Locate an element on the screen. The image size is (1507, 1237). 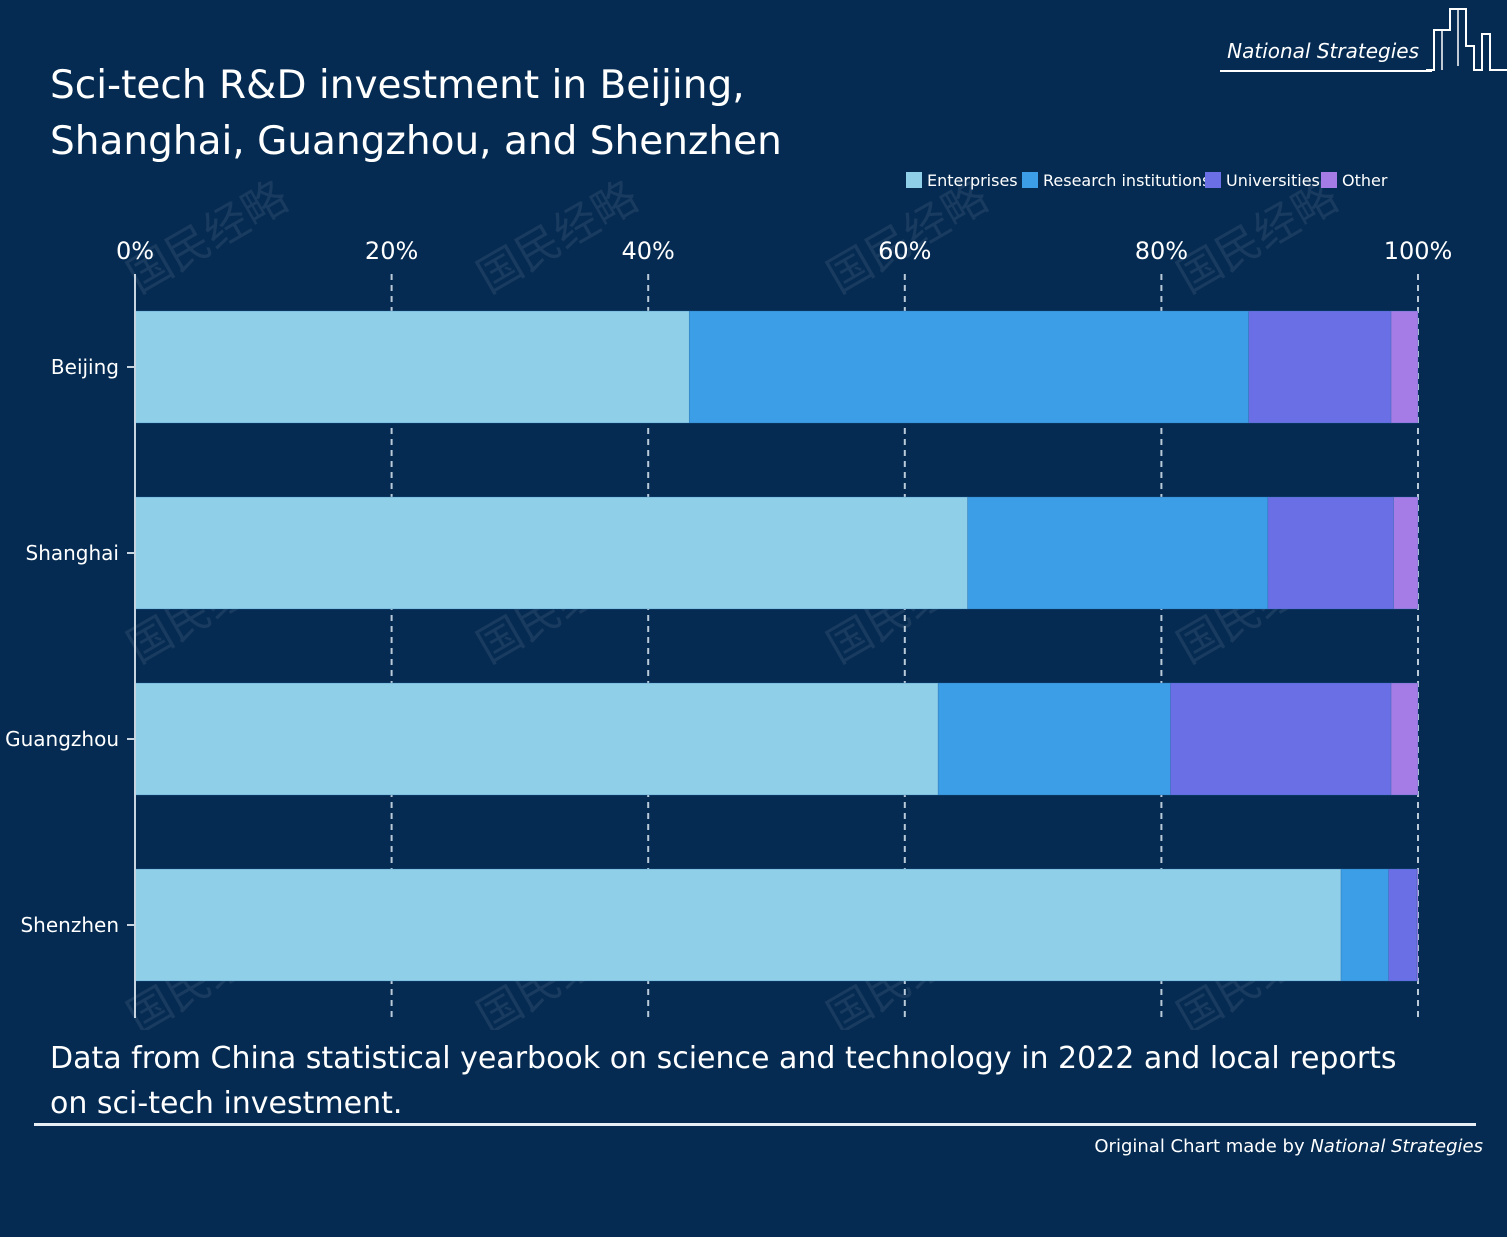
credit-prefix: Original Chart made by is located at coordinates (1199, 1146).